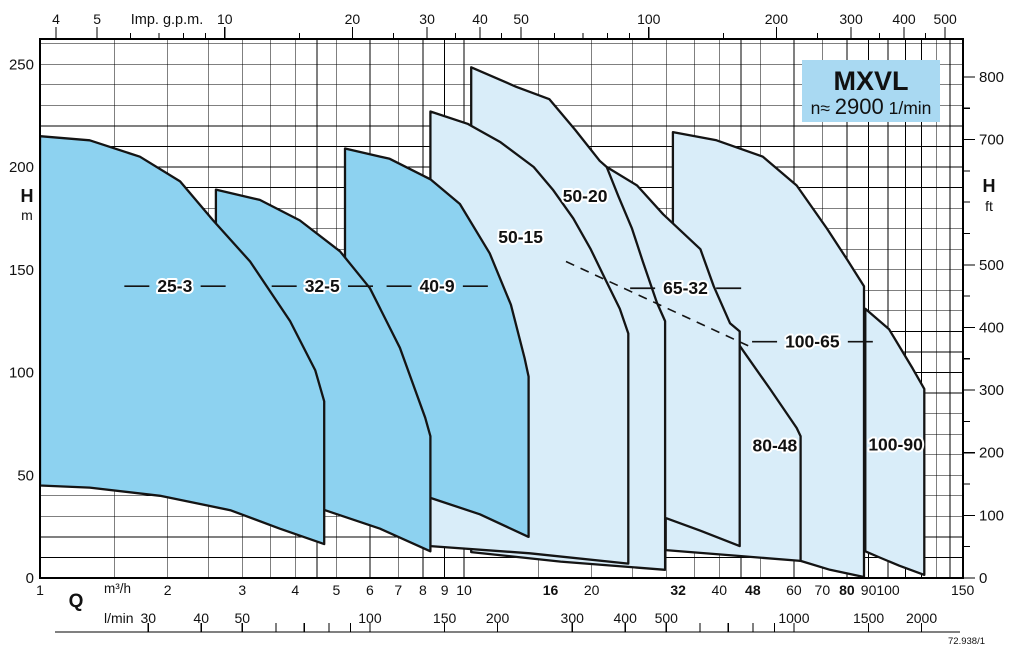 The image size is (1028, 653). Describe the element at coordinates (40, 590) in the screenshot. I see `axis-bottom-m3h-label: 1` at that location.